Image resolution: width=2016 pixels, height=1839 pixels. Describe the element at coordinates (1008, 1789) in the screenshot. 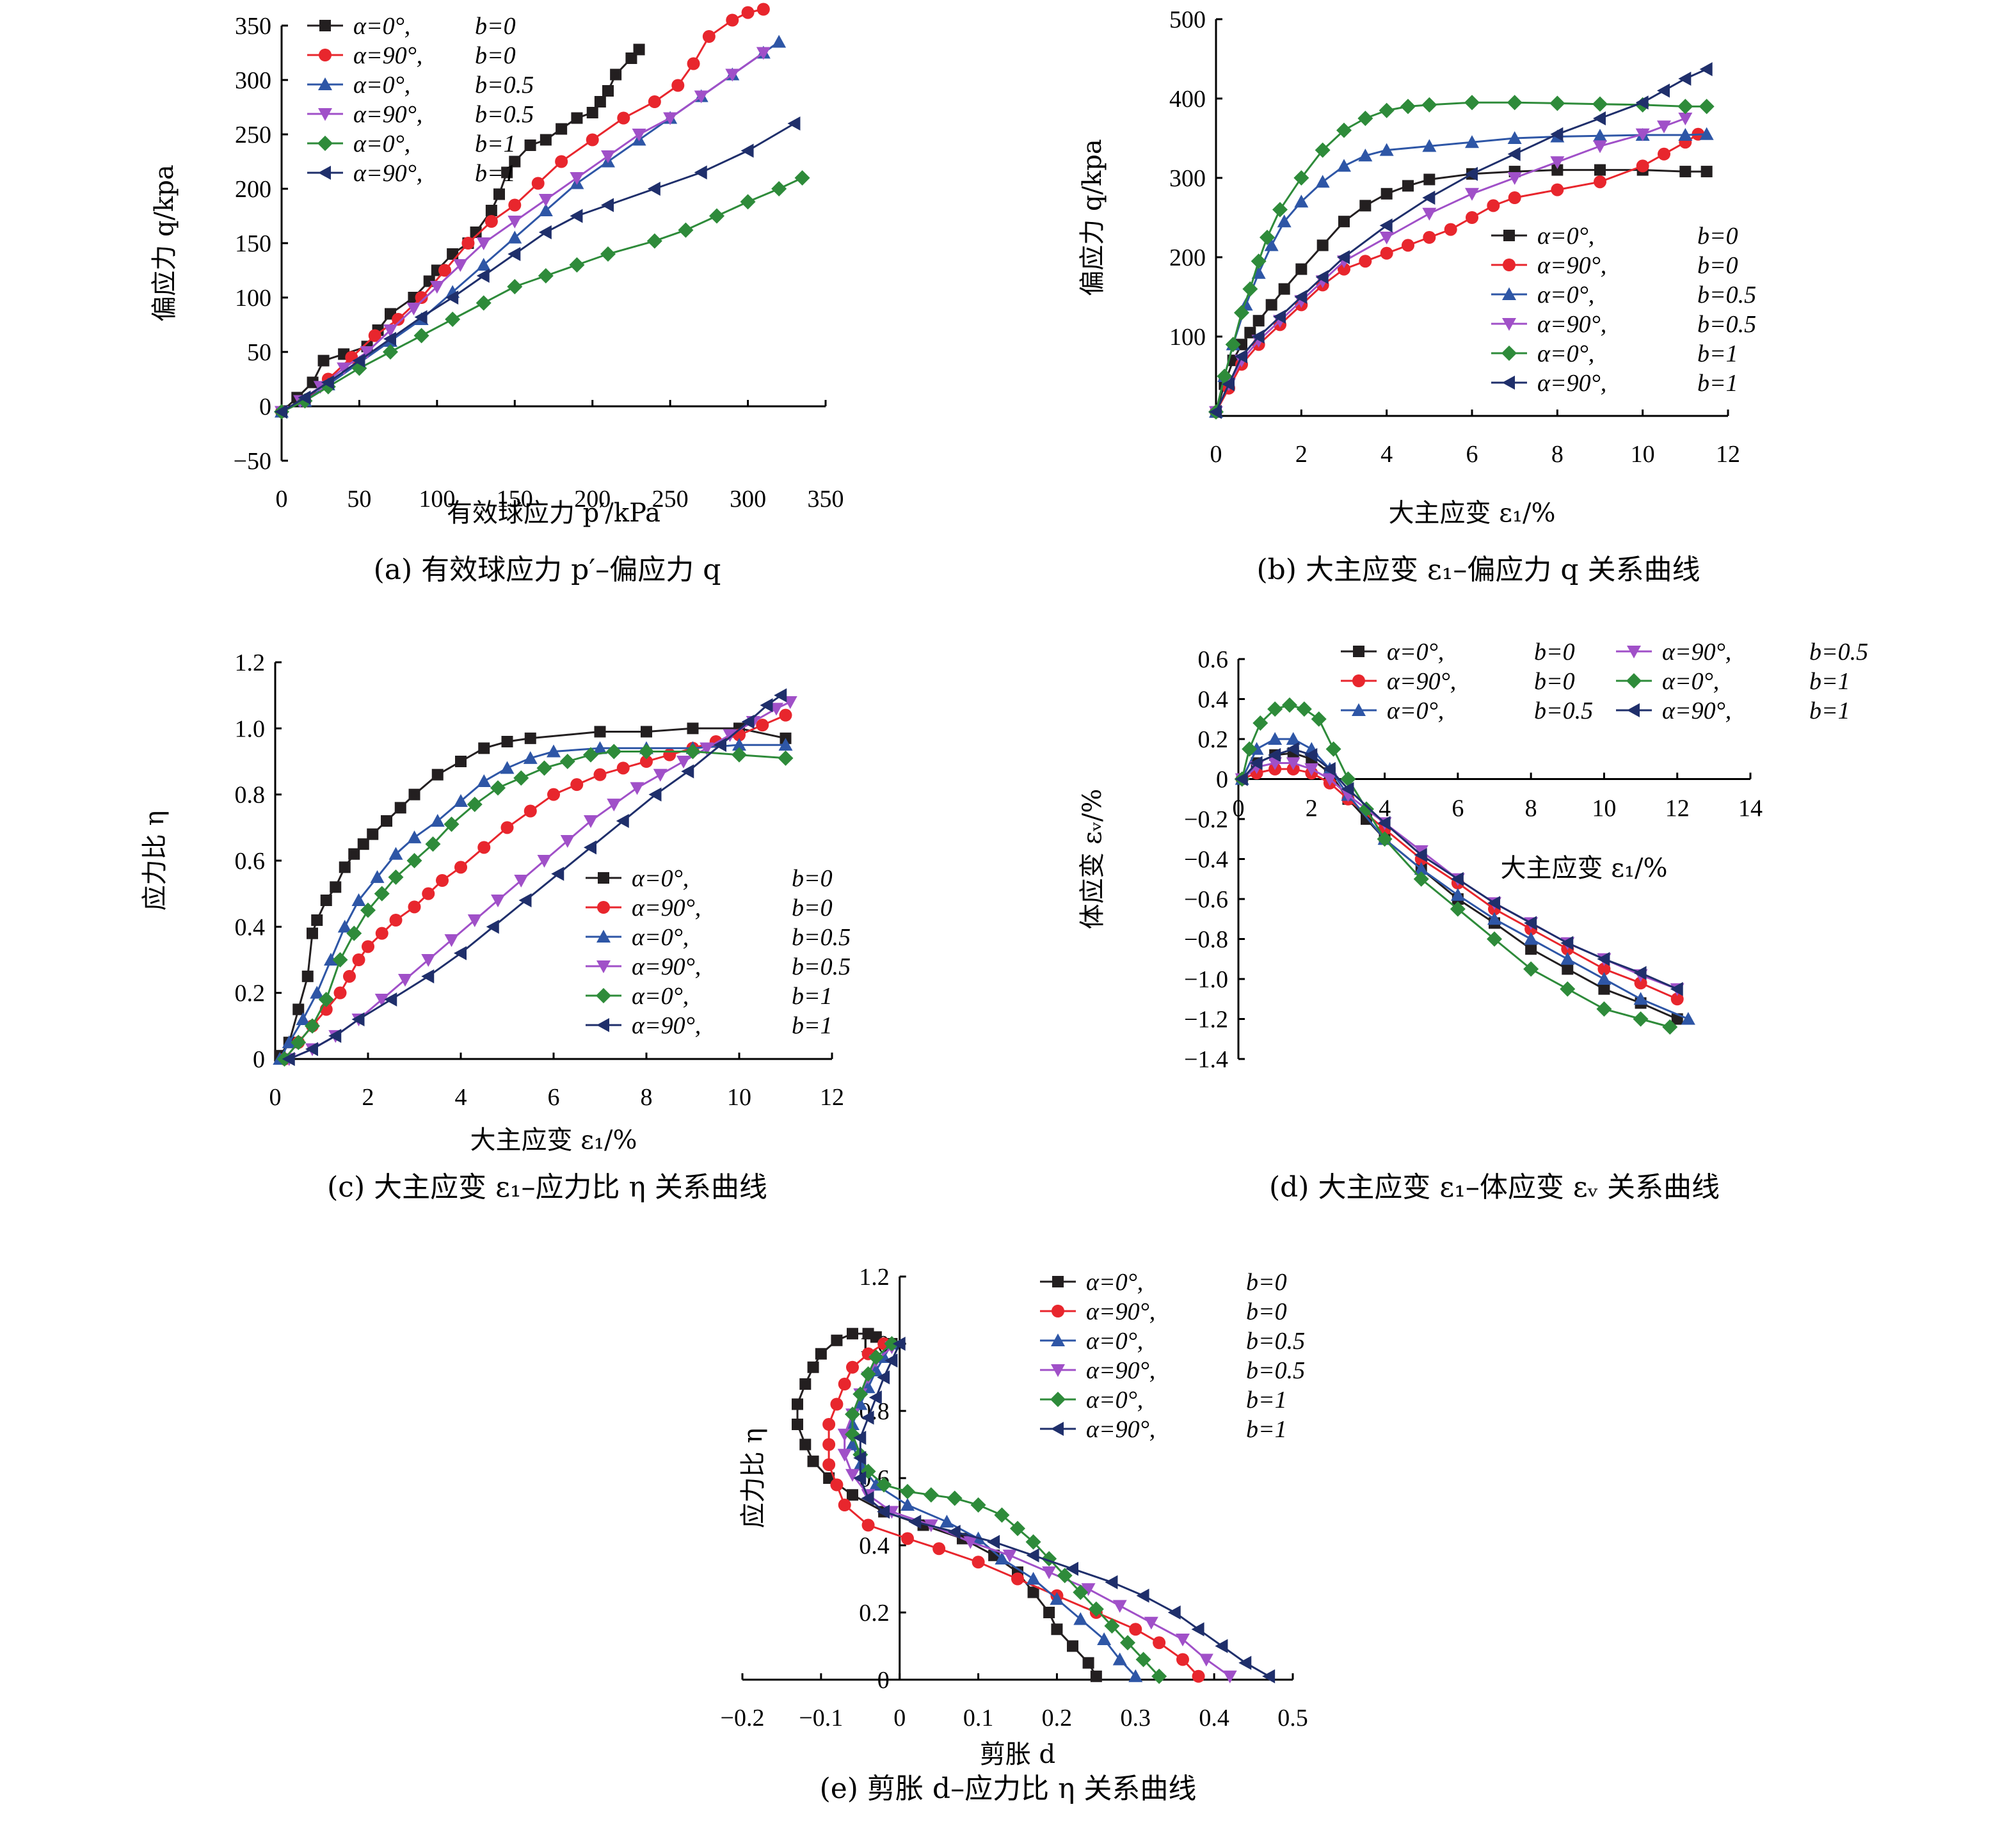

I see `caption-e: (e) 剪胀 d–应力比 η 关系曲线` at that location.